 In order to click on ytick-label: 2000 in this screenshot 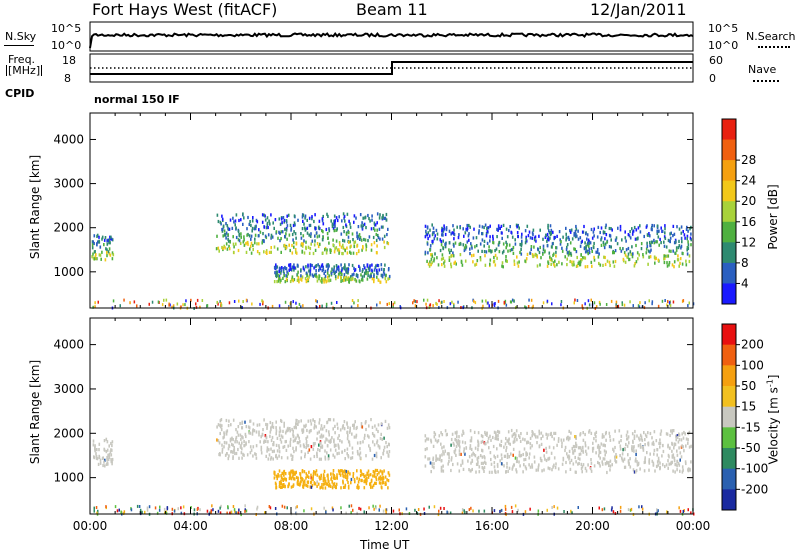, I will do `click(68, 228)`.